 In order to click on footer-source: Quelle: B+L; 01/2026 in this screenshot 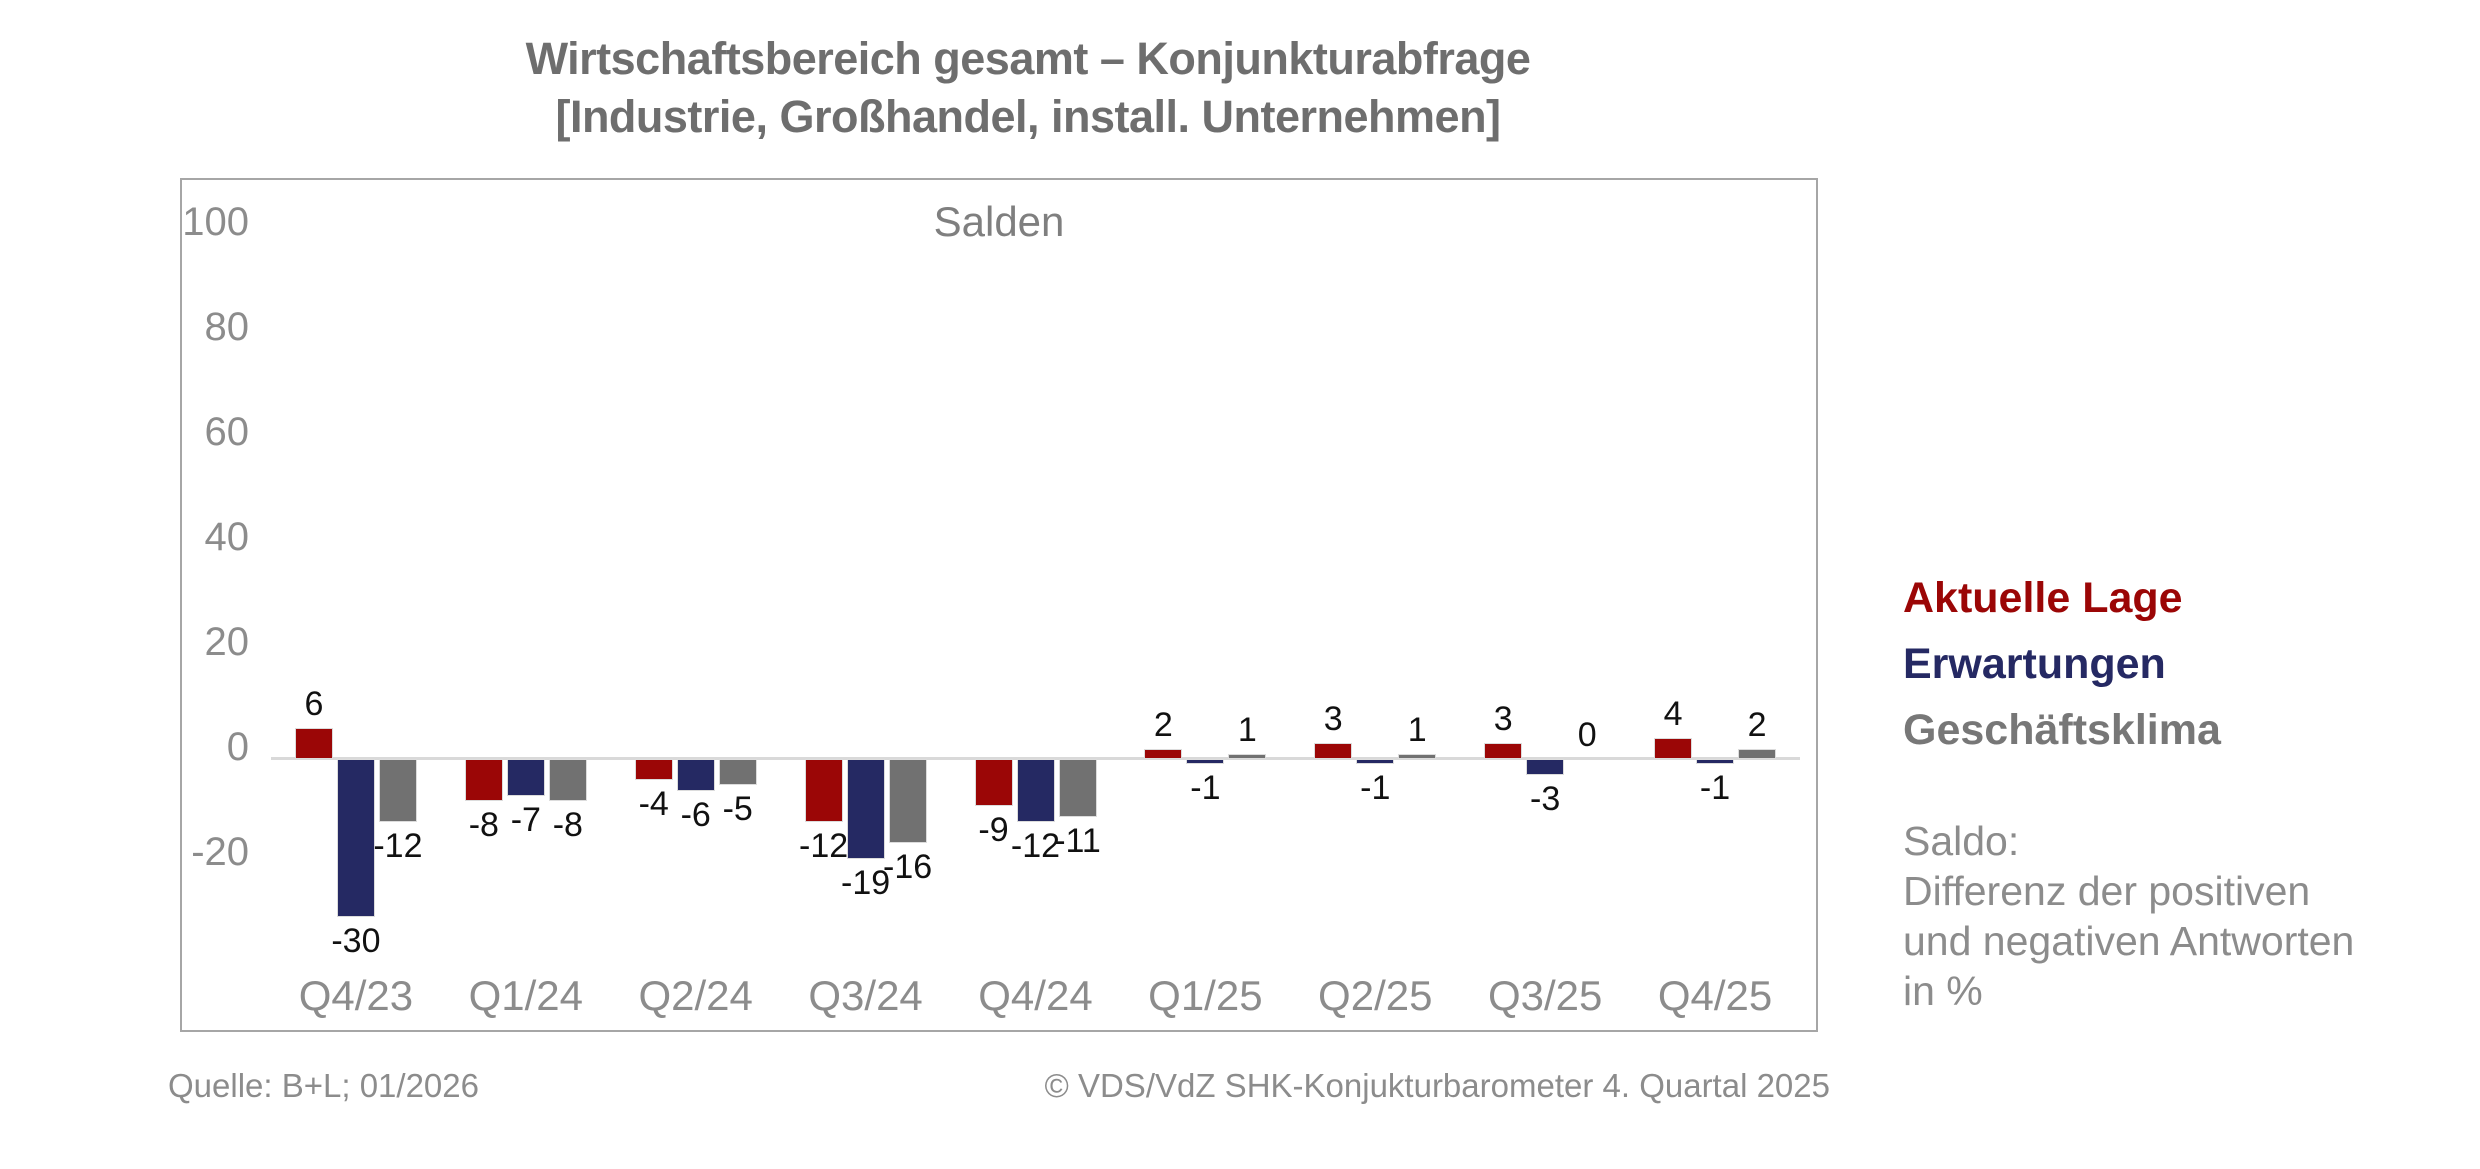, I will do `click(323, 1085)`.